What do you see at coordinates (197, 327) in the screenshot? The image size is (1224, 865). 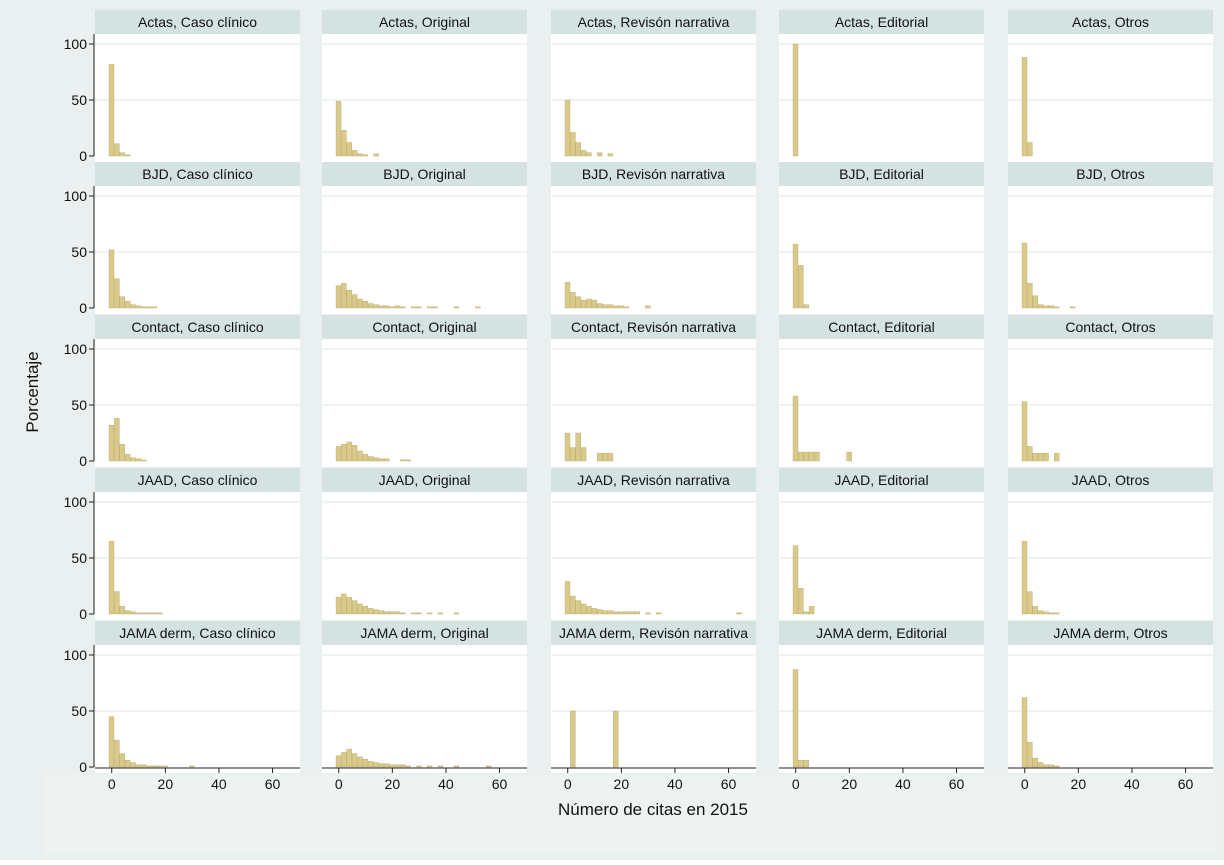 I see `facet-title: Contact, Caso clínico` at bounding box center [197, 327].